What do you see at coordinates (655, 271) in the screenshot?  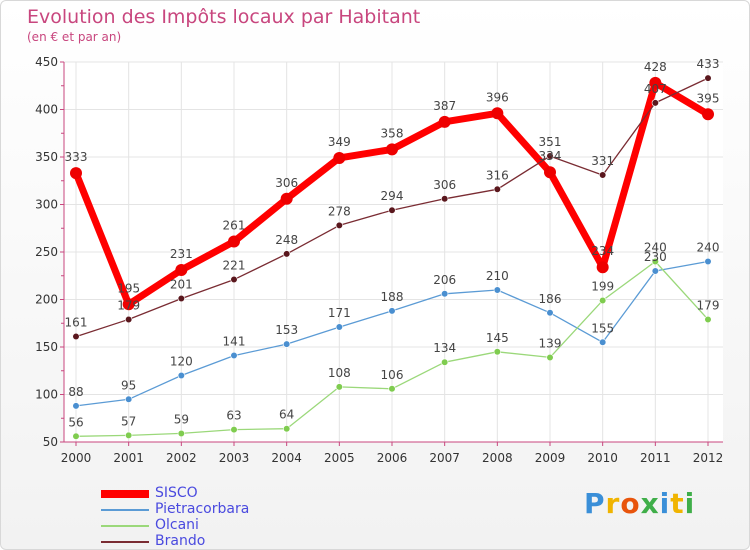 I see `point-pietracorbara-2011` at bounding box center [655, 271].